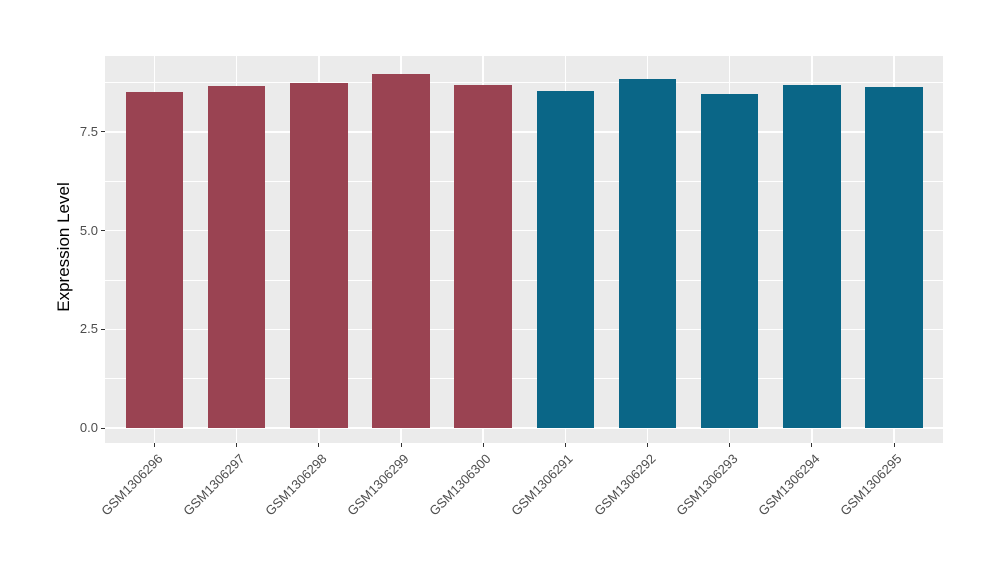 This screenshot has height=580, width=1000. Describe the element at coordinates (63, 246) in the screenshot. I see `y-axis-title: Expression Level` at that location.